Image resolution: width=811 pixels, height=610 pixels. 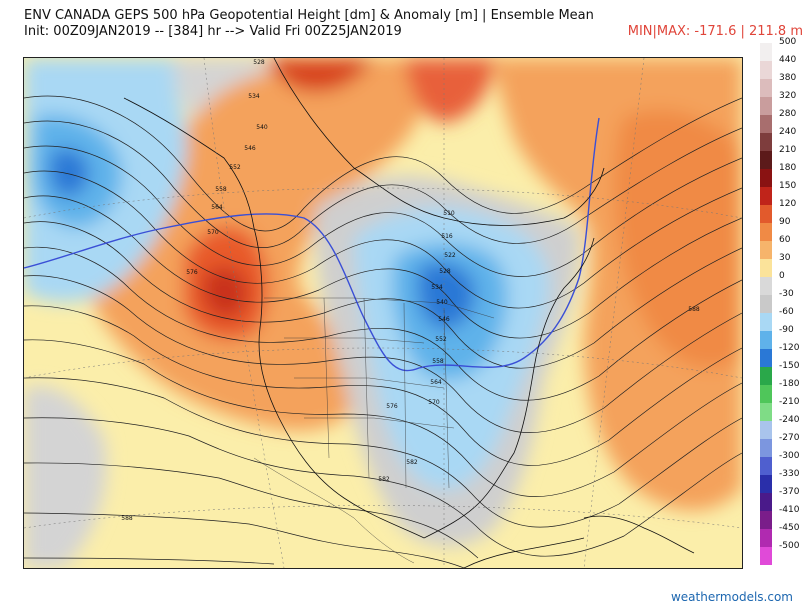 I want to click on legend-label: -150, so click(x=789, y=366).